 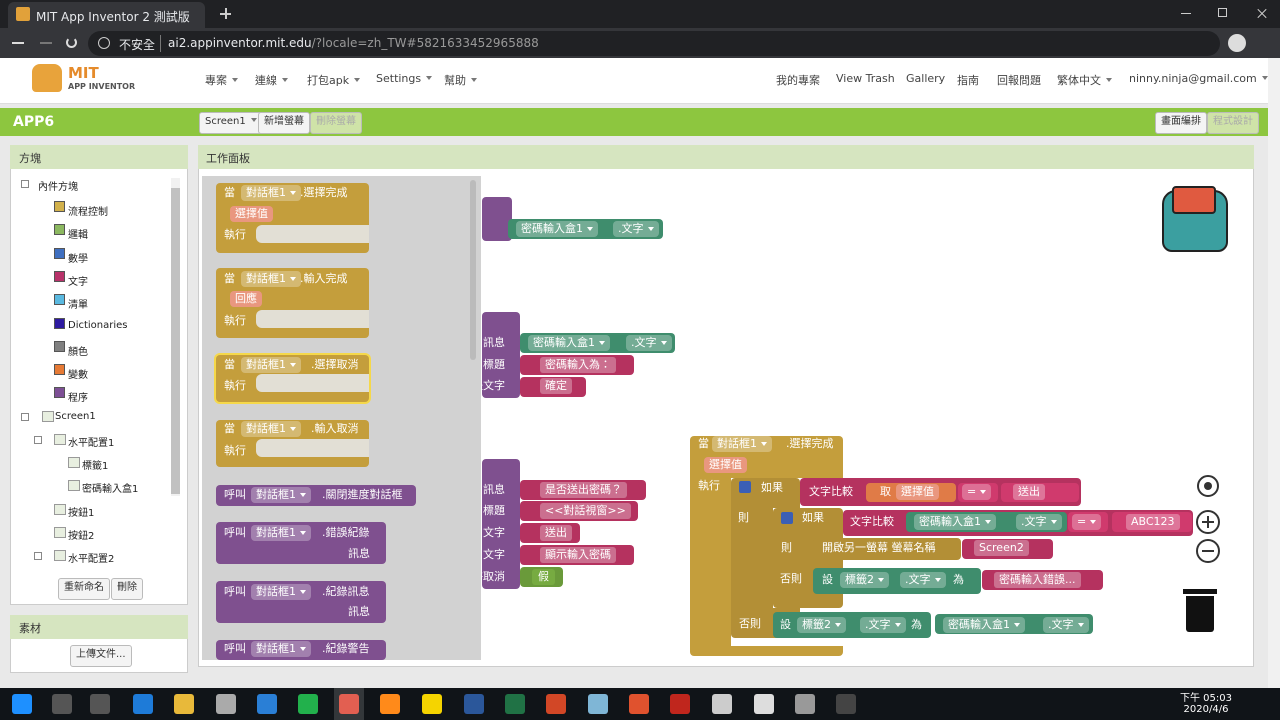 What do you see at coordinates (23, 14) in the screenshot?
I see `favicon` at bounding box center [23, 14].